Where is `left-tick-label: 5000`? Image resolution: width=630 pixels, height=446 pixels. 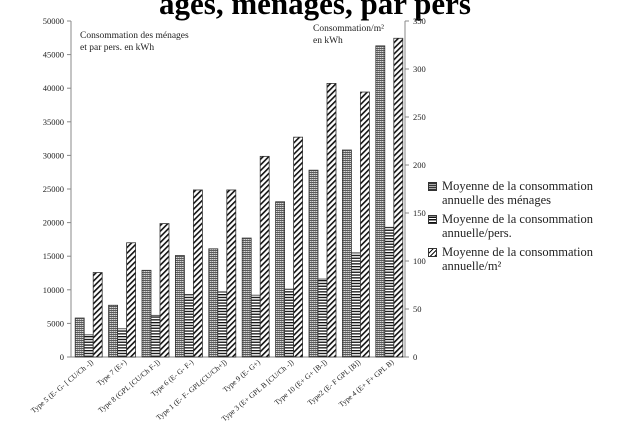
left-tick-label: 5000 is located at coordinates (55, 323).